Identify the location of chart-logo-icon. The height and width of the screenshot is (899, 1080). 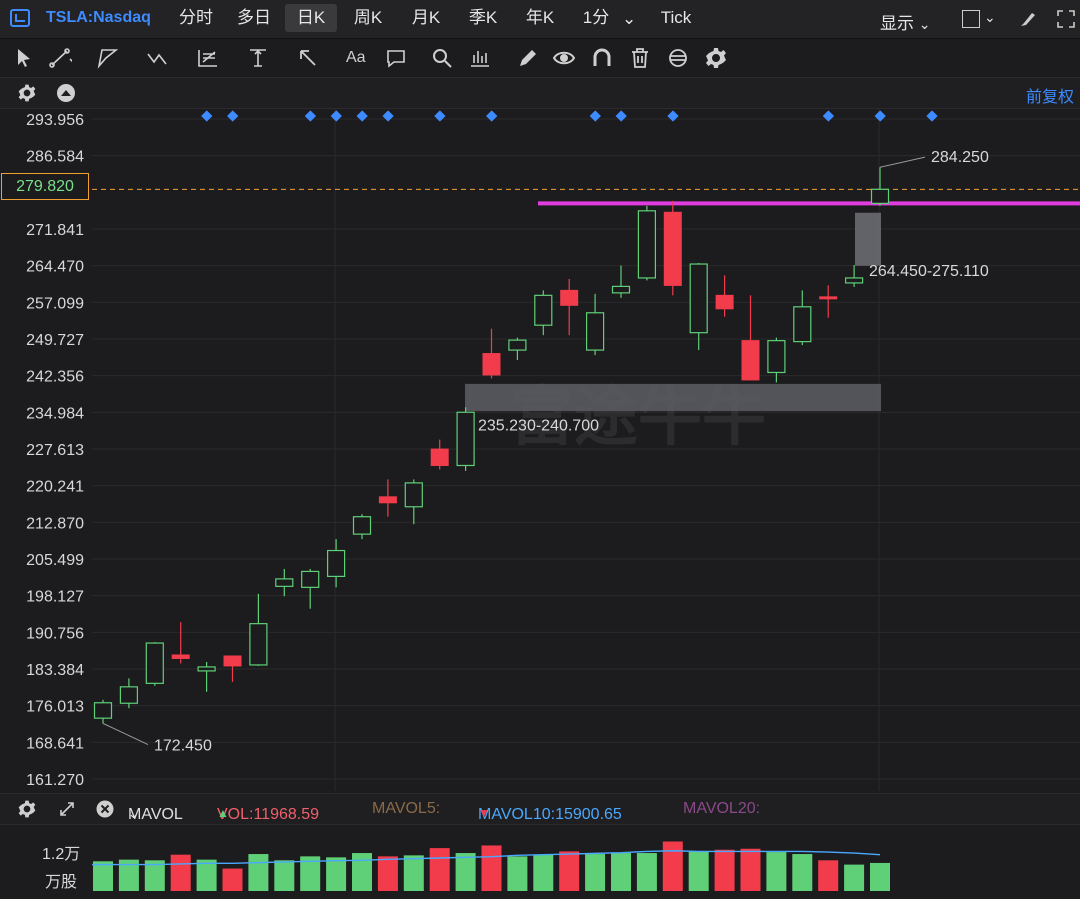
(20, 18).